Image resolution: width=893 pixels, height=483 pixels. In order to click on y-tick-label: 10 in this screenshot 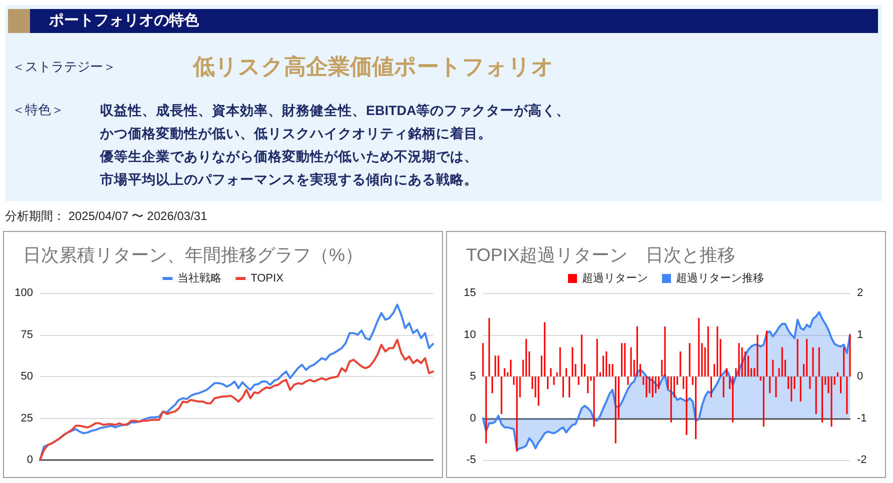, I will do `click(470, 334)`.